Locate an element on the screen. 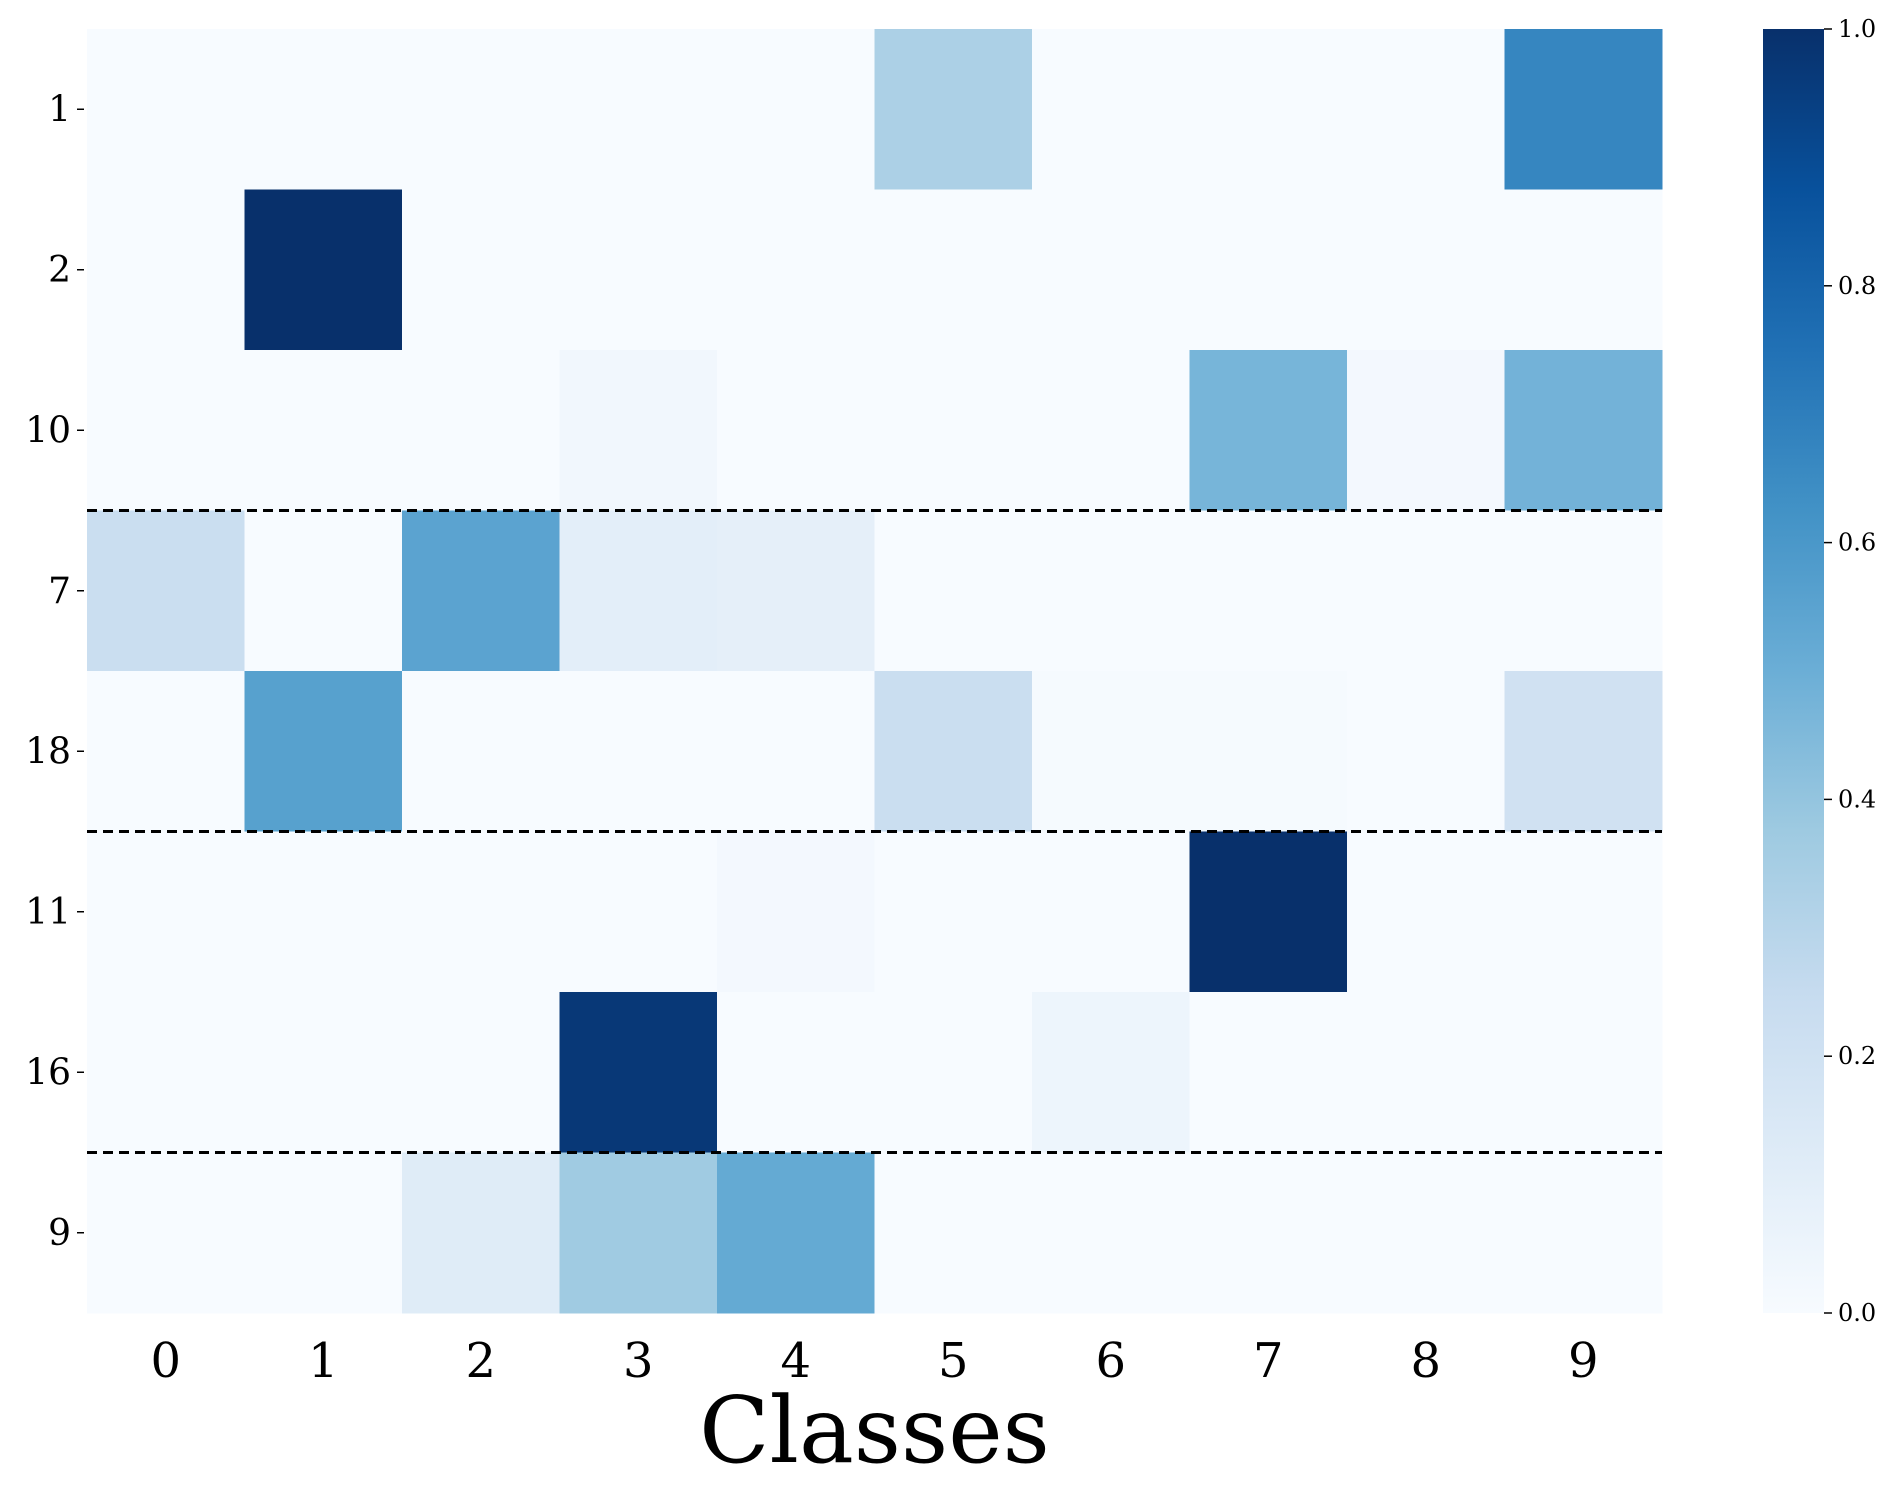 This screenshot has height=1503, width=1903. x-axis-label: Classes is located at coordinates (874, 1430).